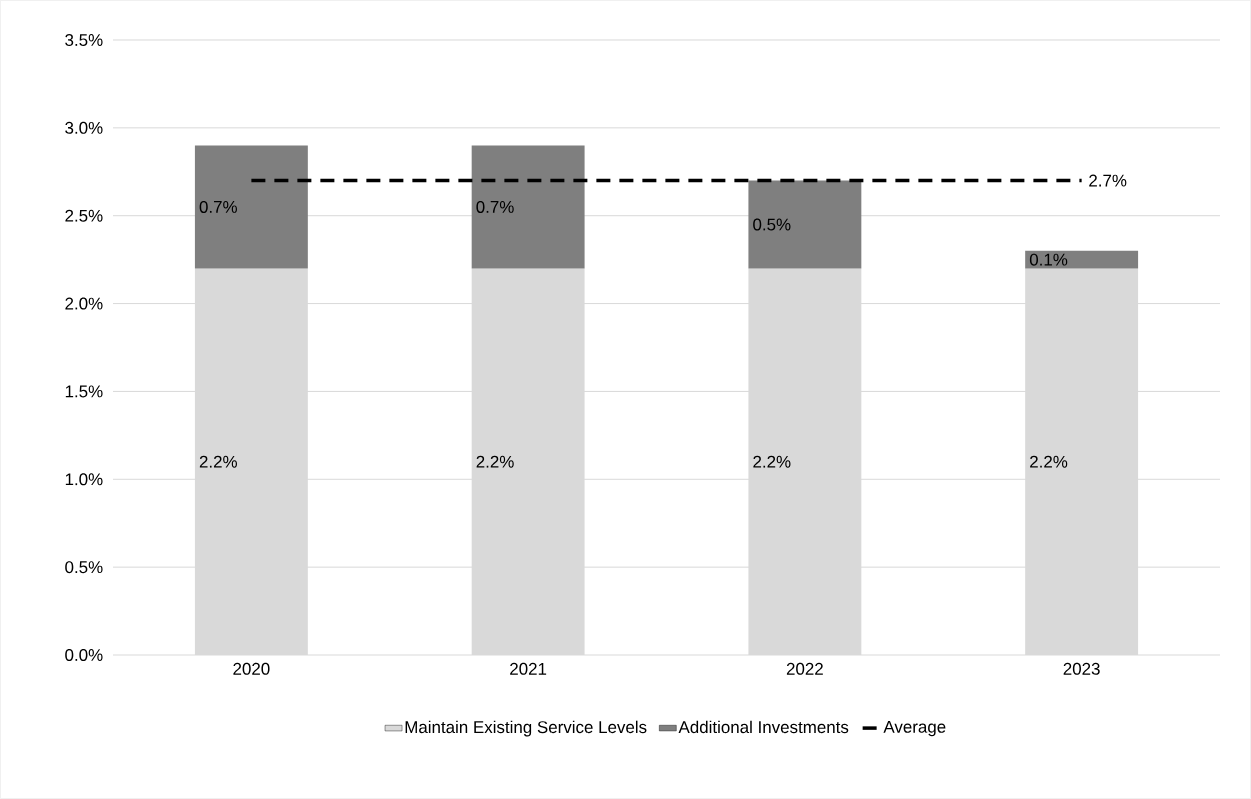  I want to click on x-tick-label: 2023, so click(1081, 668).